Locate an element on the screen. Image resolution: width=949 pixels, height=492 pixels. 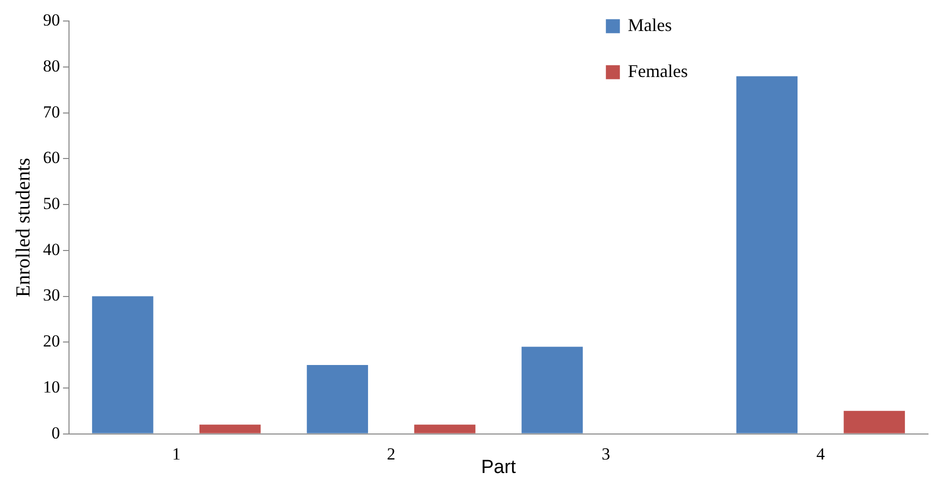
y-tick-label: 30 is located at coordinates (51, 295).